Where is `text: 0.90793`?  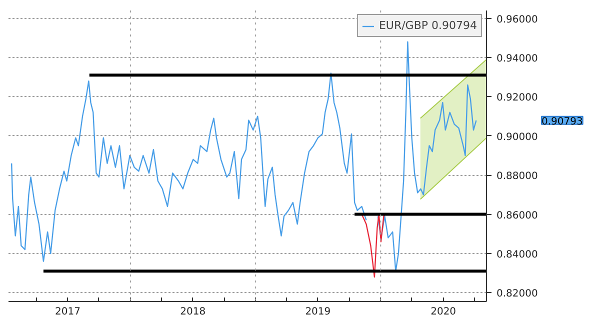 text: 0.90793 is located at coordinates (562, 122).